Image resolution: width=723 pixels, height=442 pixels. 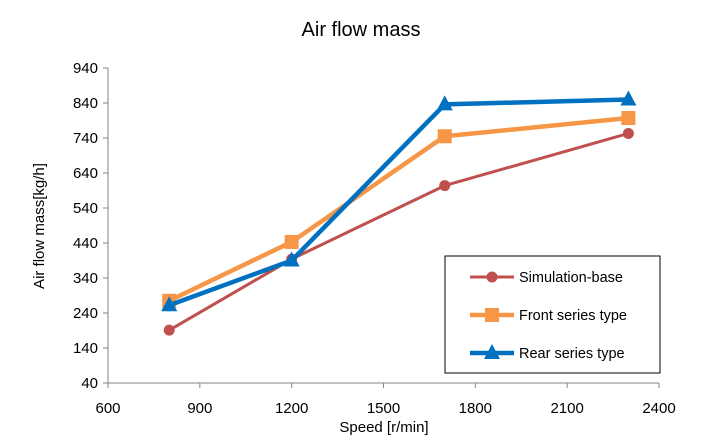 What do you see at coordinates (39, 226) in the screenshot?
I see `y-axis-label: Air flow mass[kg/h]` at bounding box center [39, 226].